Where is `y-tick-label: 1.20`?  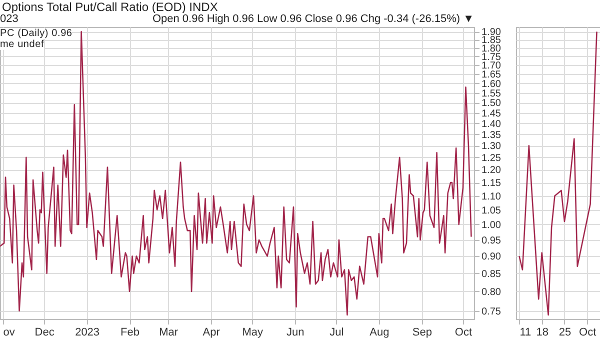
y-tick-label: 1.20 is located at coordinates (492, 170).